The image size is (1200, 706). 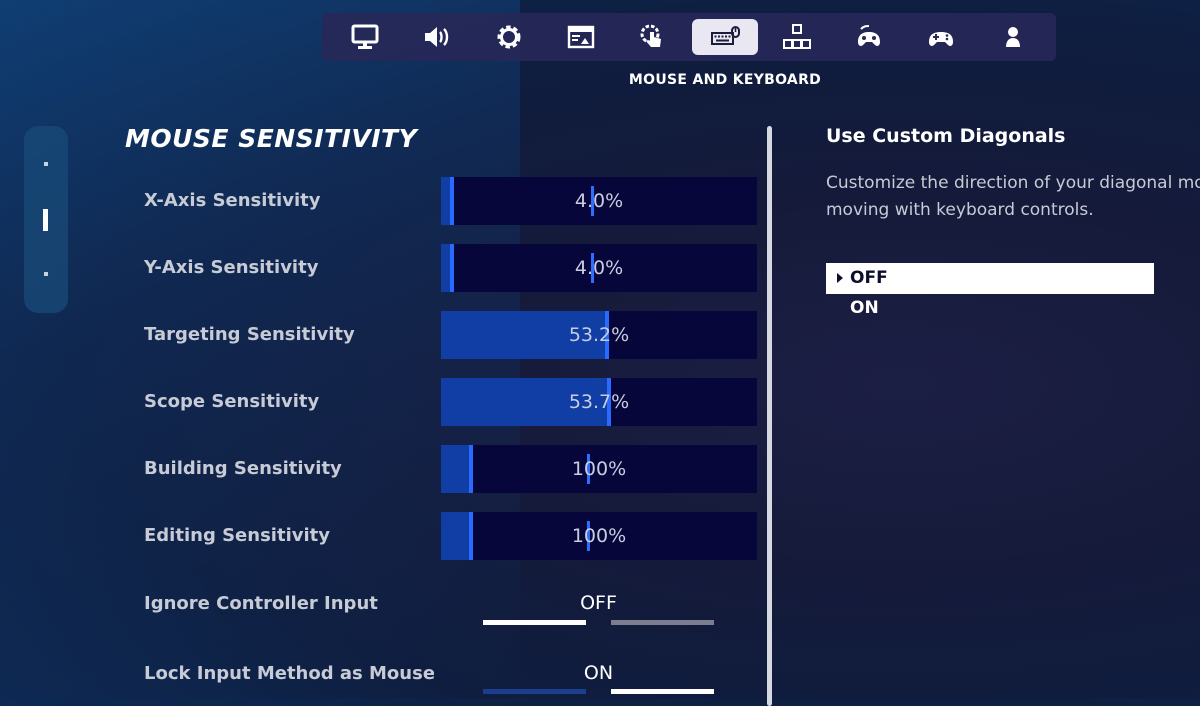 I want to click on controller-wireless-icon, so click(x=869, y=35).